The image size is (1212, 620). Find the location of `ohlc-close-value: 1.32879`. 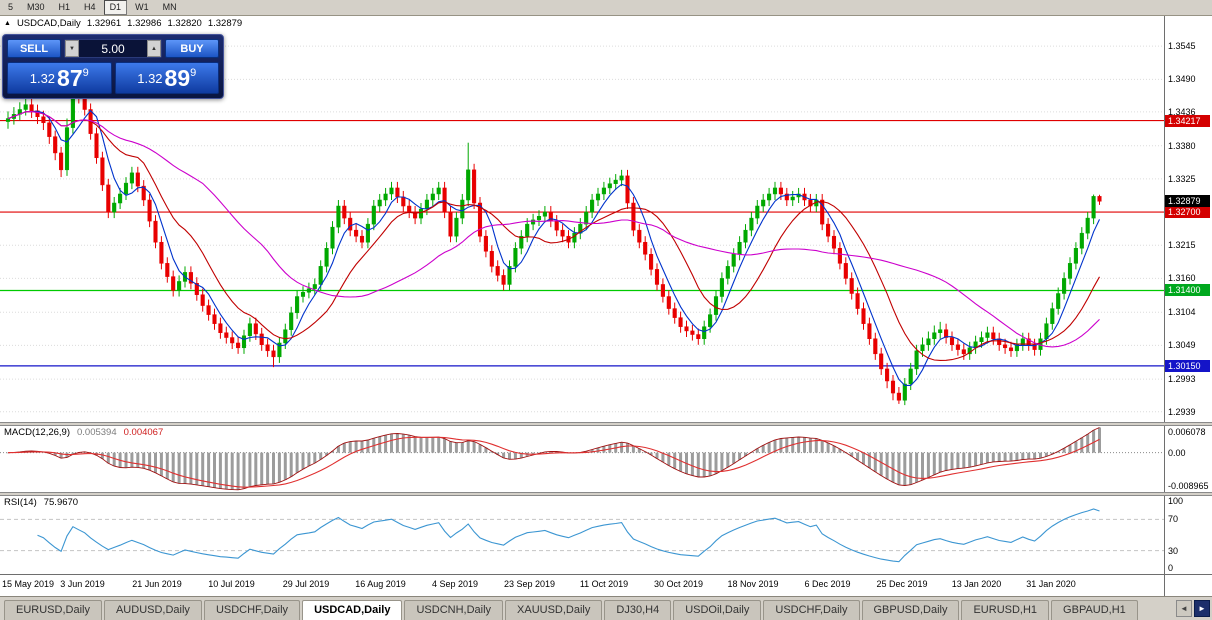

ohlc-close-value: 1.32879 is located at coordinates (225, 23).